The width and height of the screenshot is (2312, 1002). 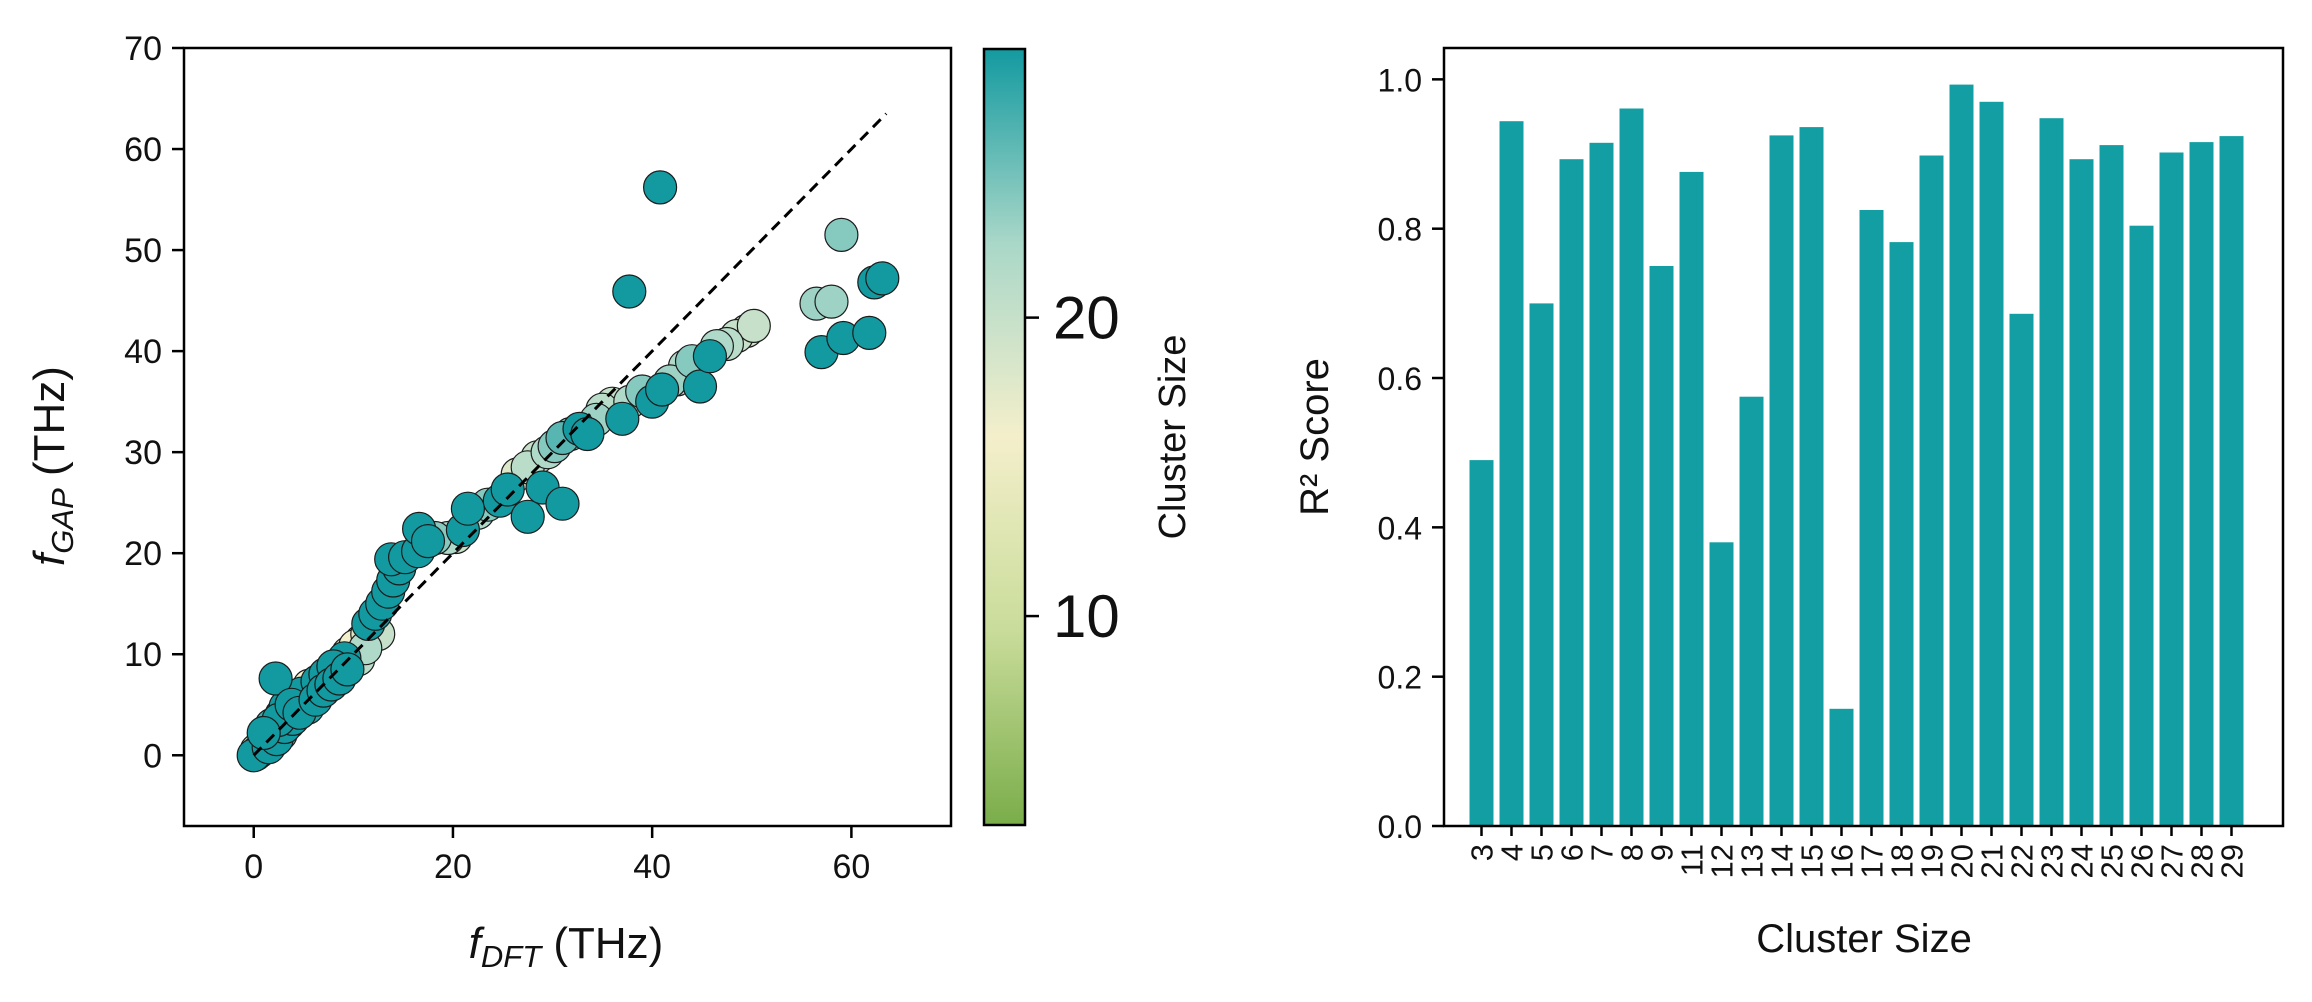 I want to click on bar-y-tick-label: 0.6, so click(x=1400, y=379).